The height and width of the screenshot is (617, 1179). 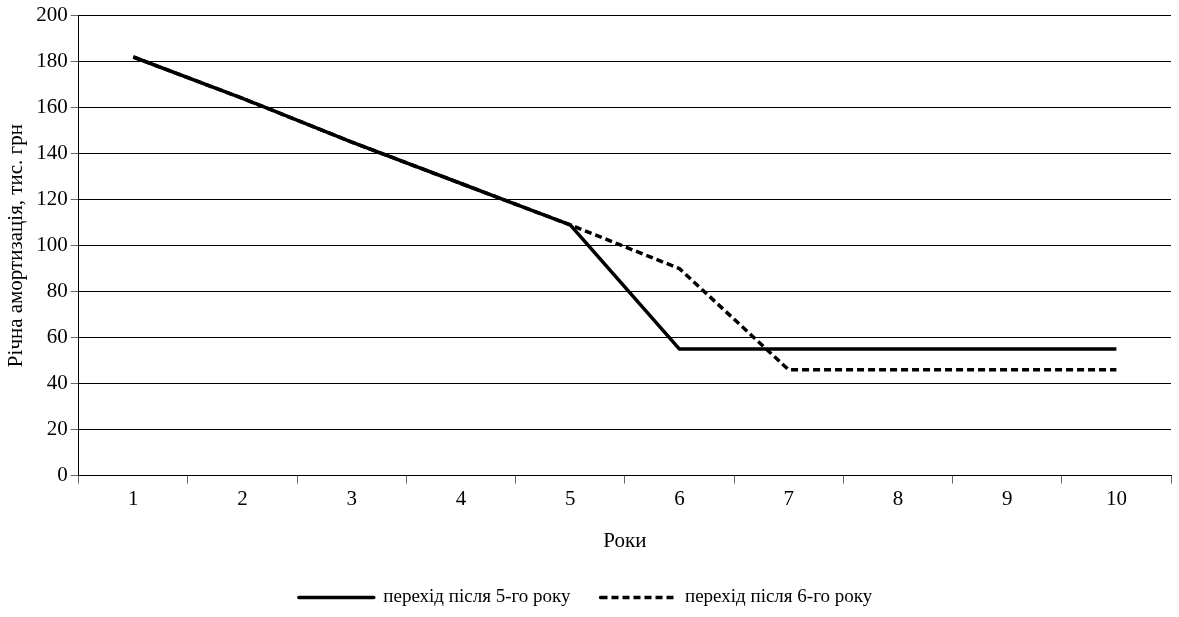 I want to click on x-tick-label: 1, so click(x=133, y=497).